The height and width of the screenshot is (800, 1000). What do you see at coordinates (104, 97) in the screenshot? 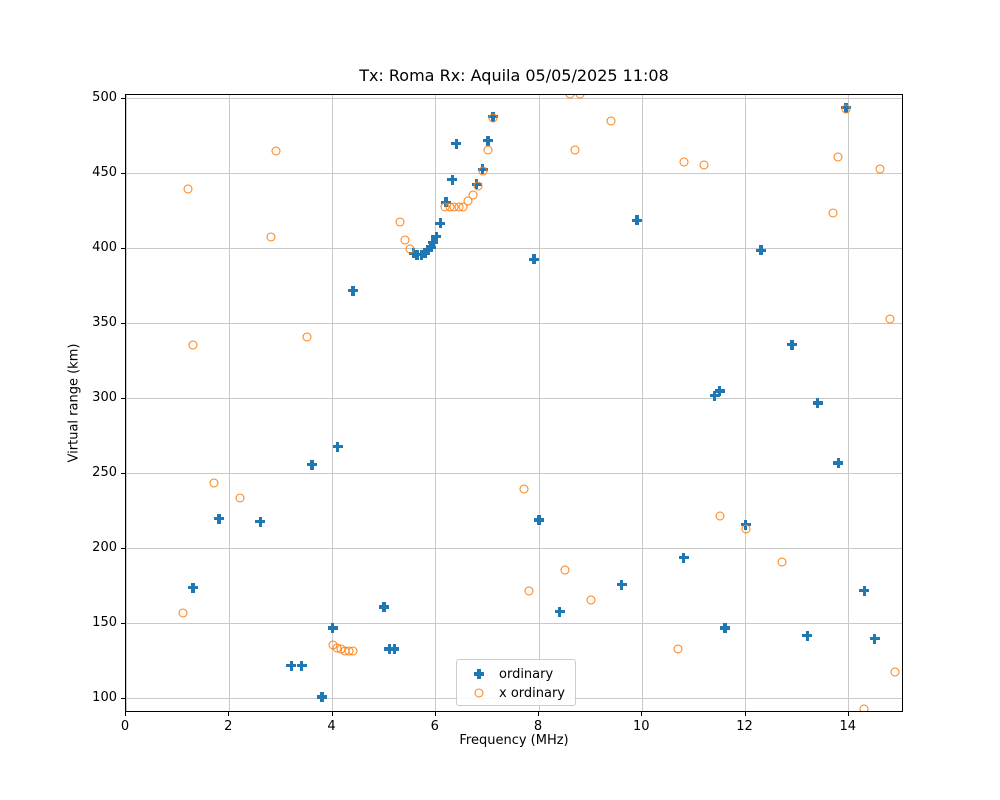
I see `y-tick-label: 500` at bounding box center [104, 97].